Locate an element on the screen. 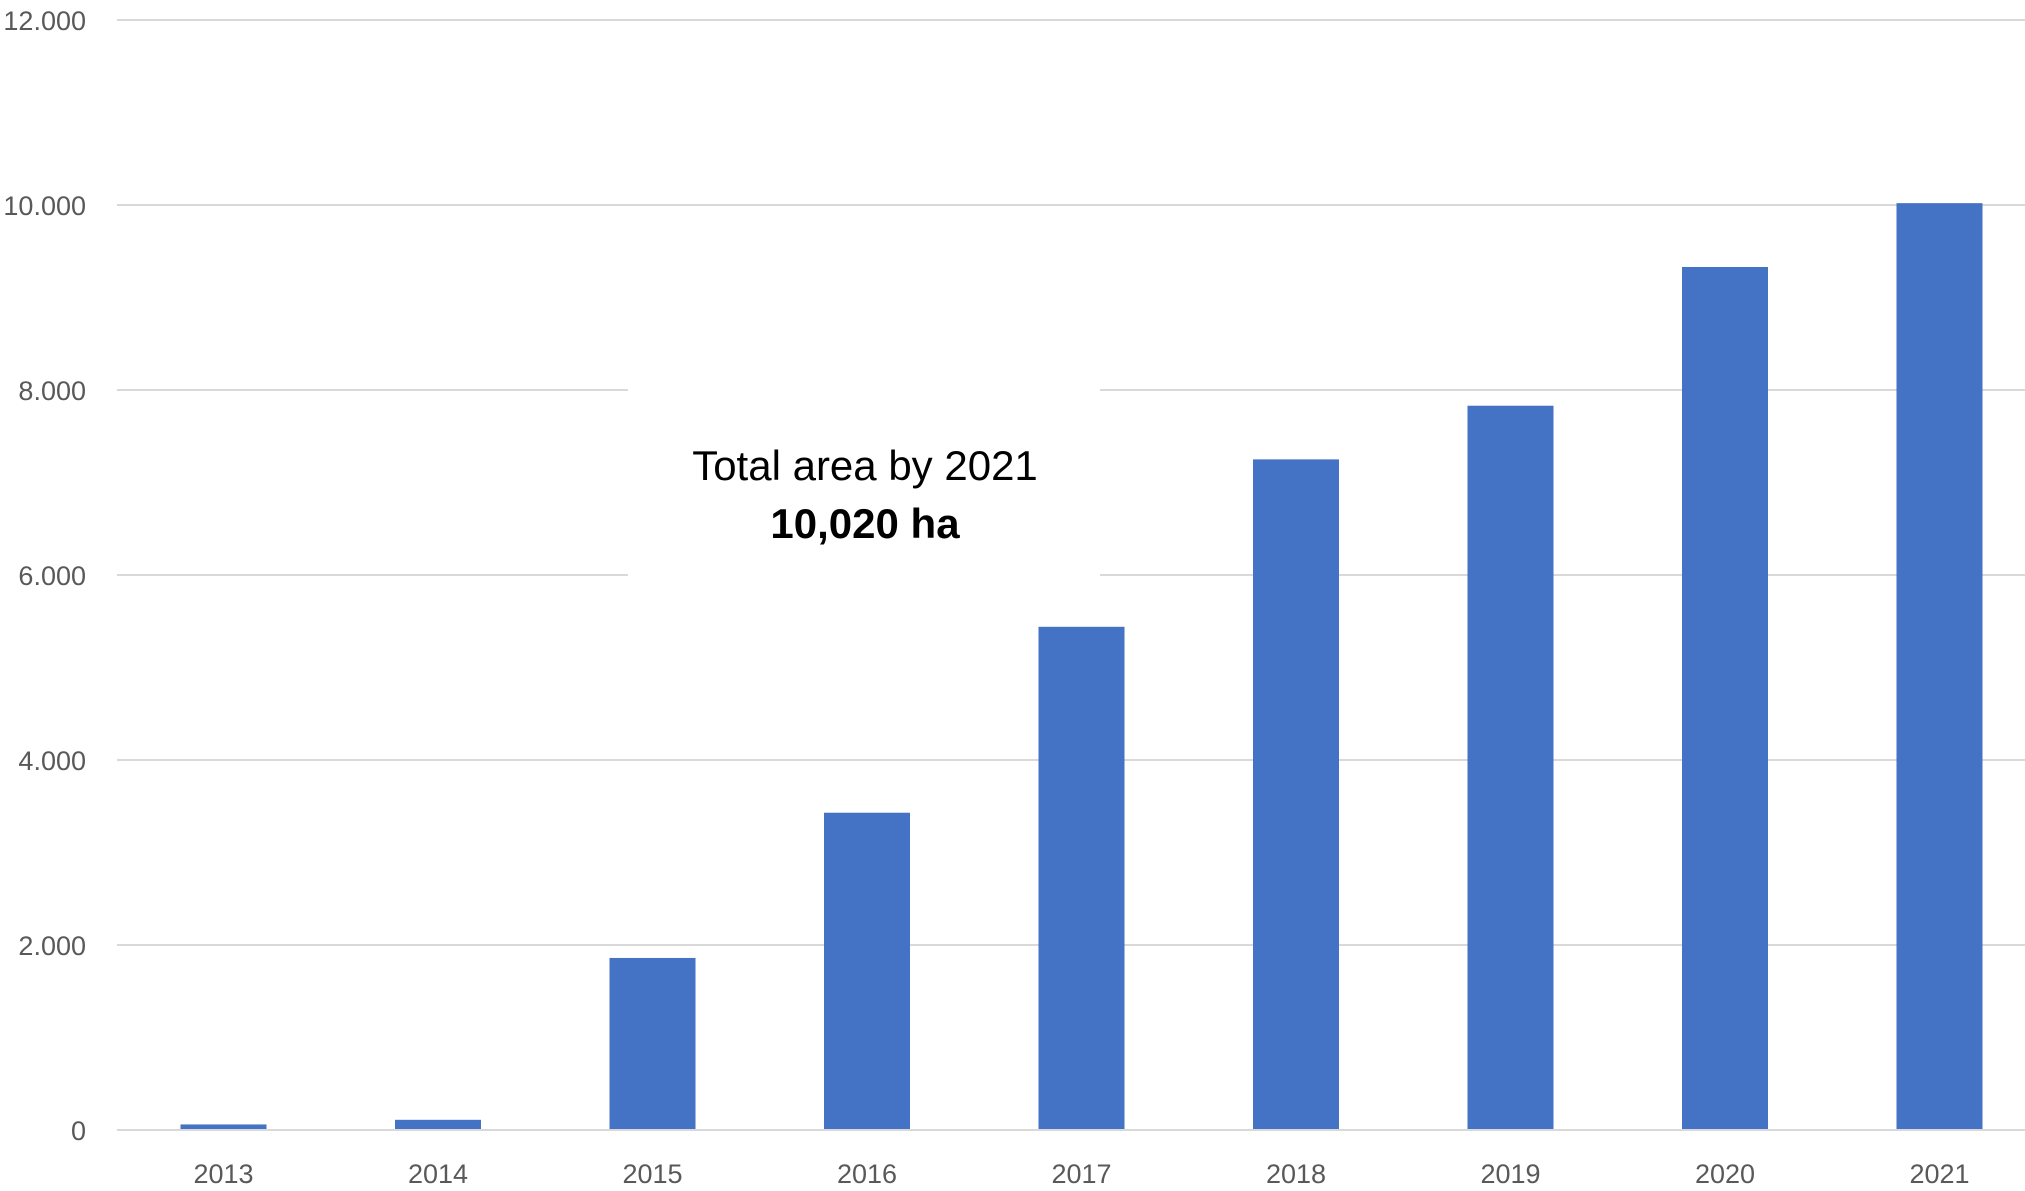 This screenshot has height=1191, width=2025. y-tick-label: 10.000 is located at coordinates (44, 206).